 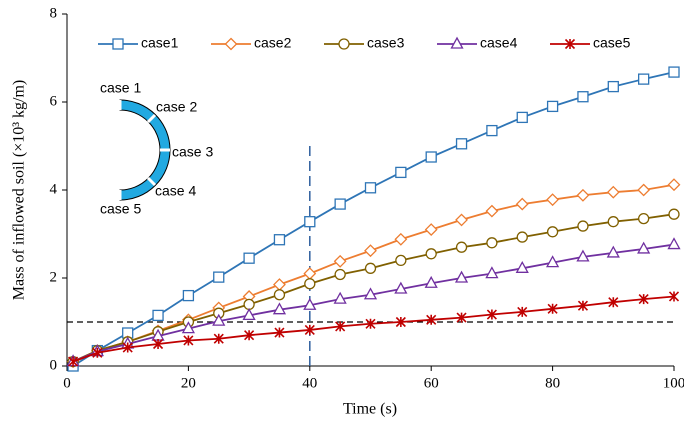 What do you see at coordinates (370, 409) in the screenshot?
I see `x-axis-label: Time (s)` at bounding box center [370, 409].